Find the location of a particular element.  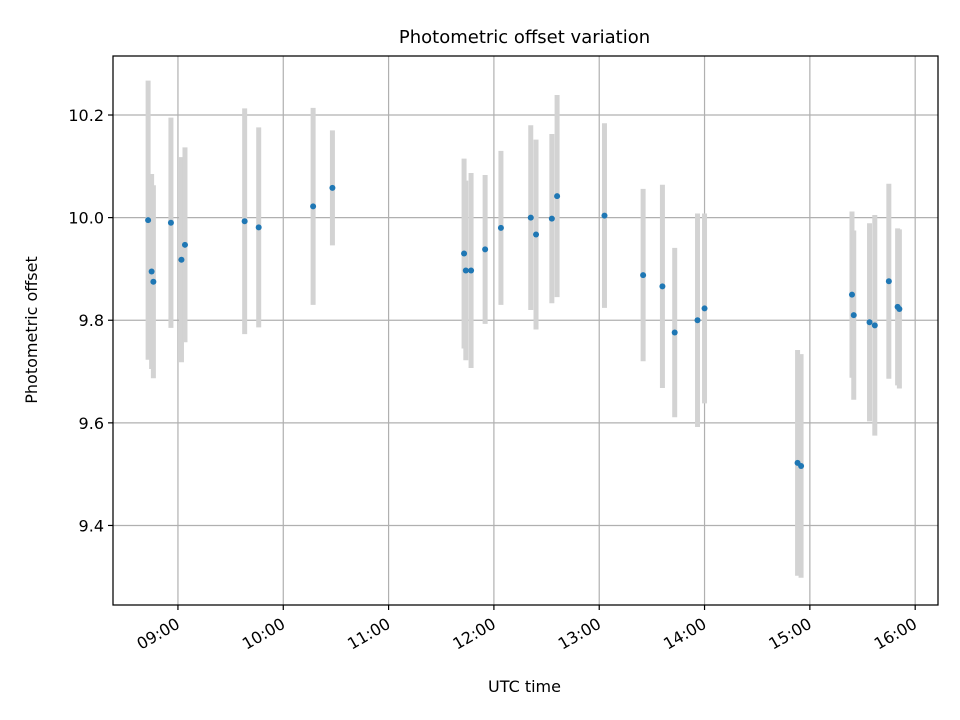

chart-title: Photometric offset variation is located at coordinates (524, 37).